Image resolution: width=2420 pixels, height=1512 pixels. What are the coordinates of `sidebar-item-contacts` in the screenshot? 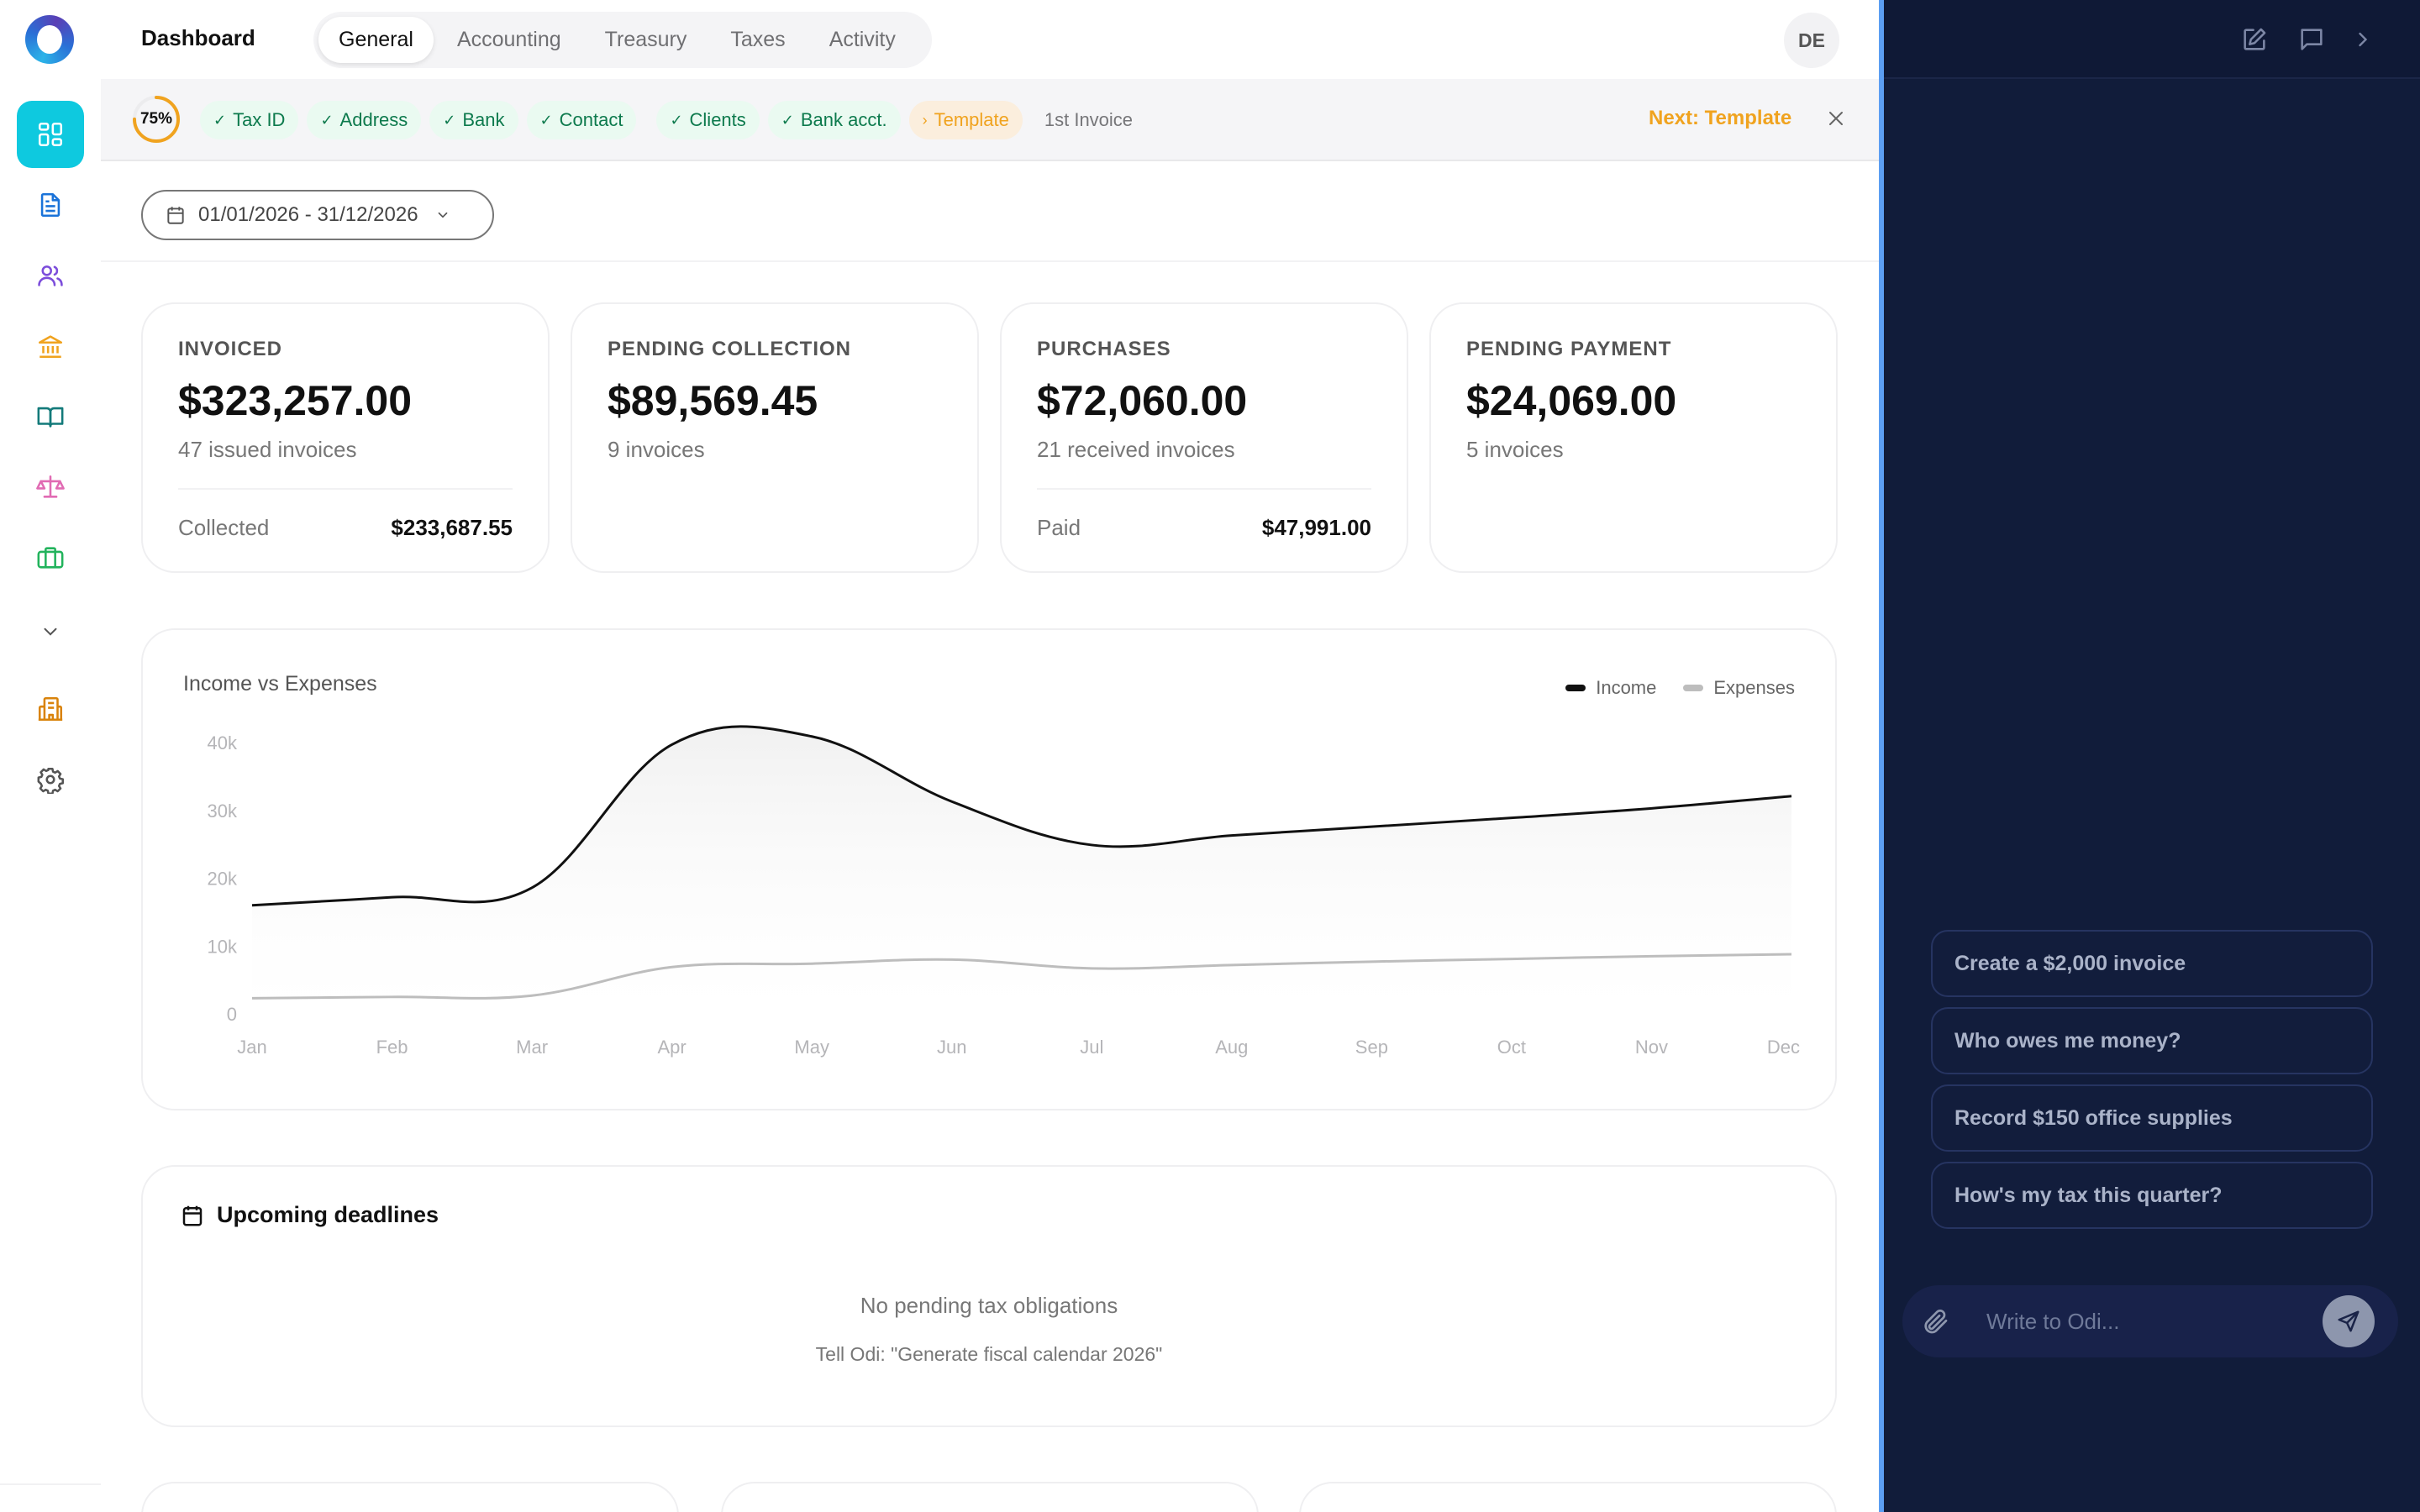 It's located at (51, 275).